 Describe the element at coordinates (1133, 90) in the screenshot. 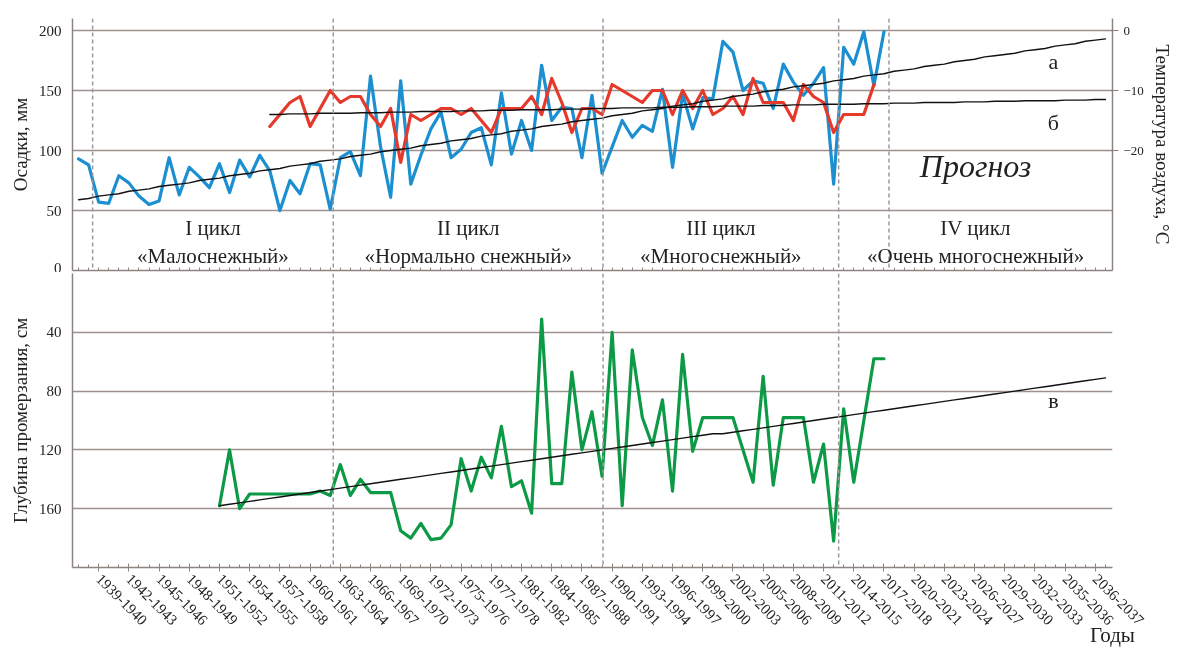

I see `y2-tick-label: −10` at that location.